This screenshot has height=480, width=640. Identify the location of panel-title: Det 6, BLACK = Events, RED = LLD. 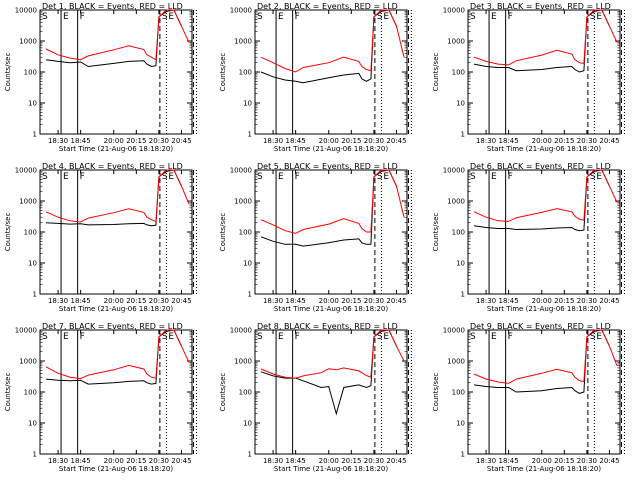
(540, 166).